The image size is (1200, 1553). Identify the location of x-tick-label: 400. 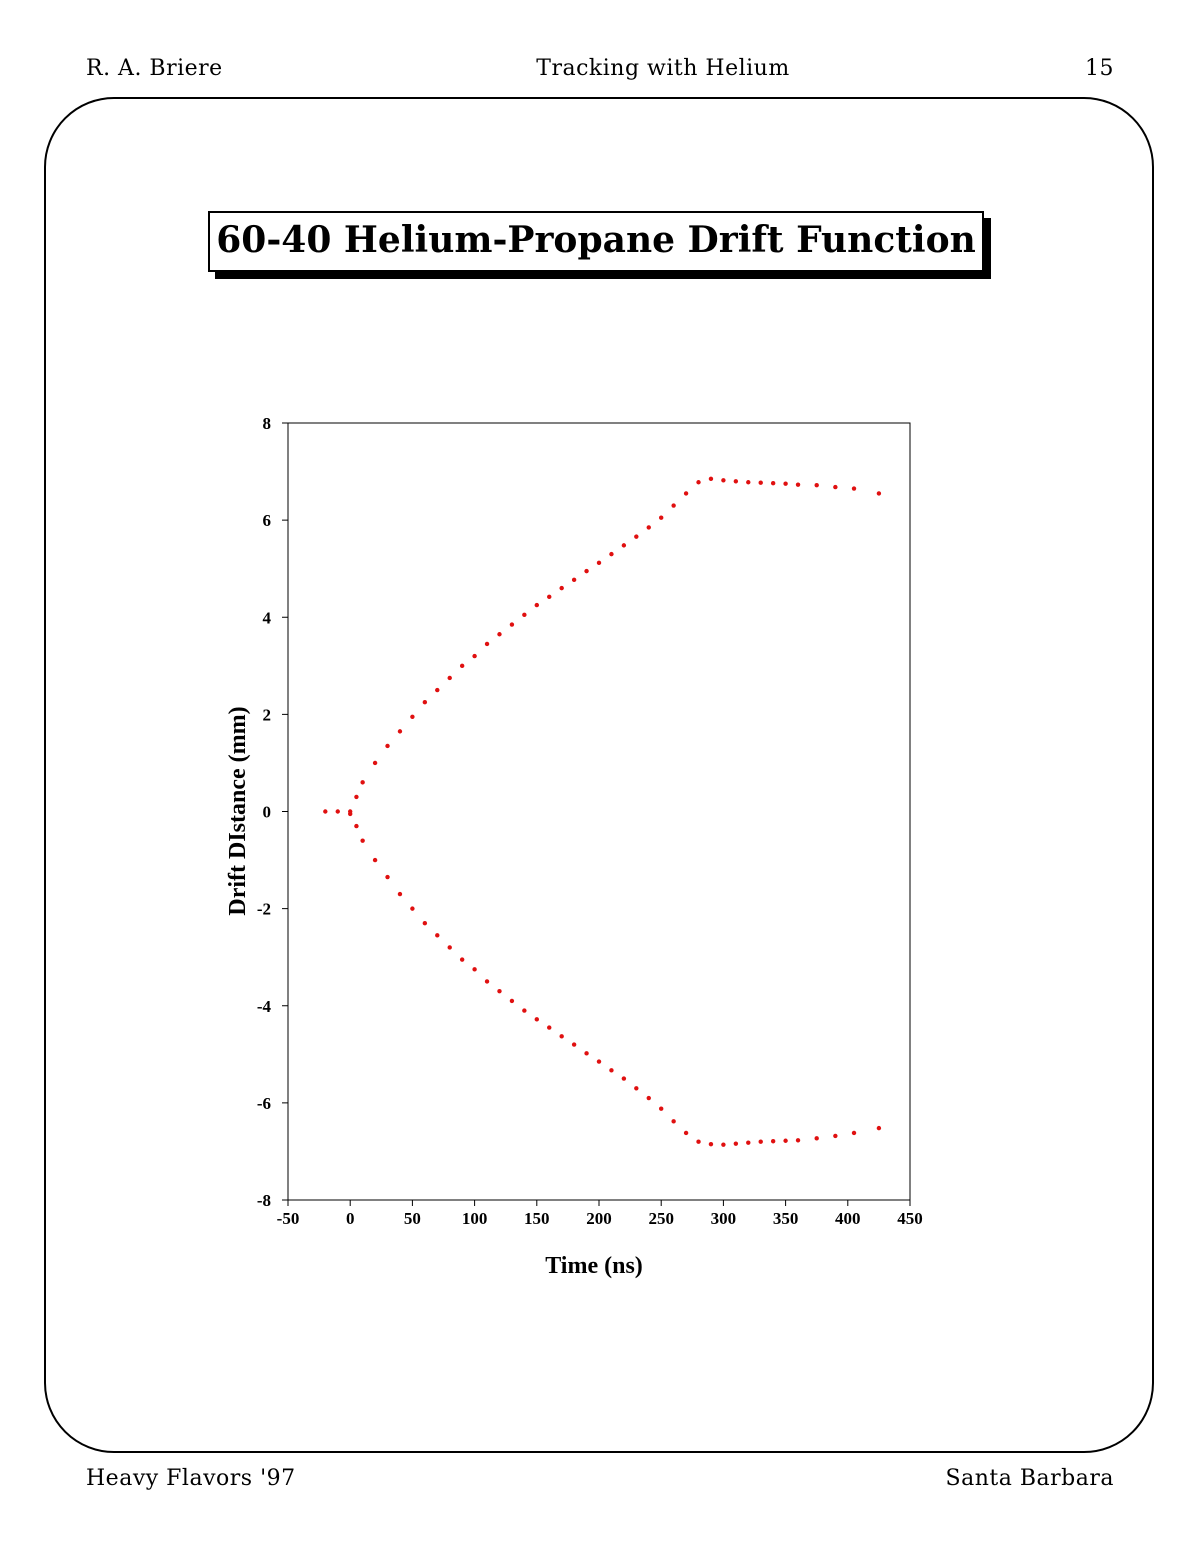
(848, 1218).